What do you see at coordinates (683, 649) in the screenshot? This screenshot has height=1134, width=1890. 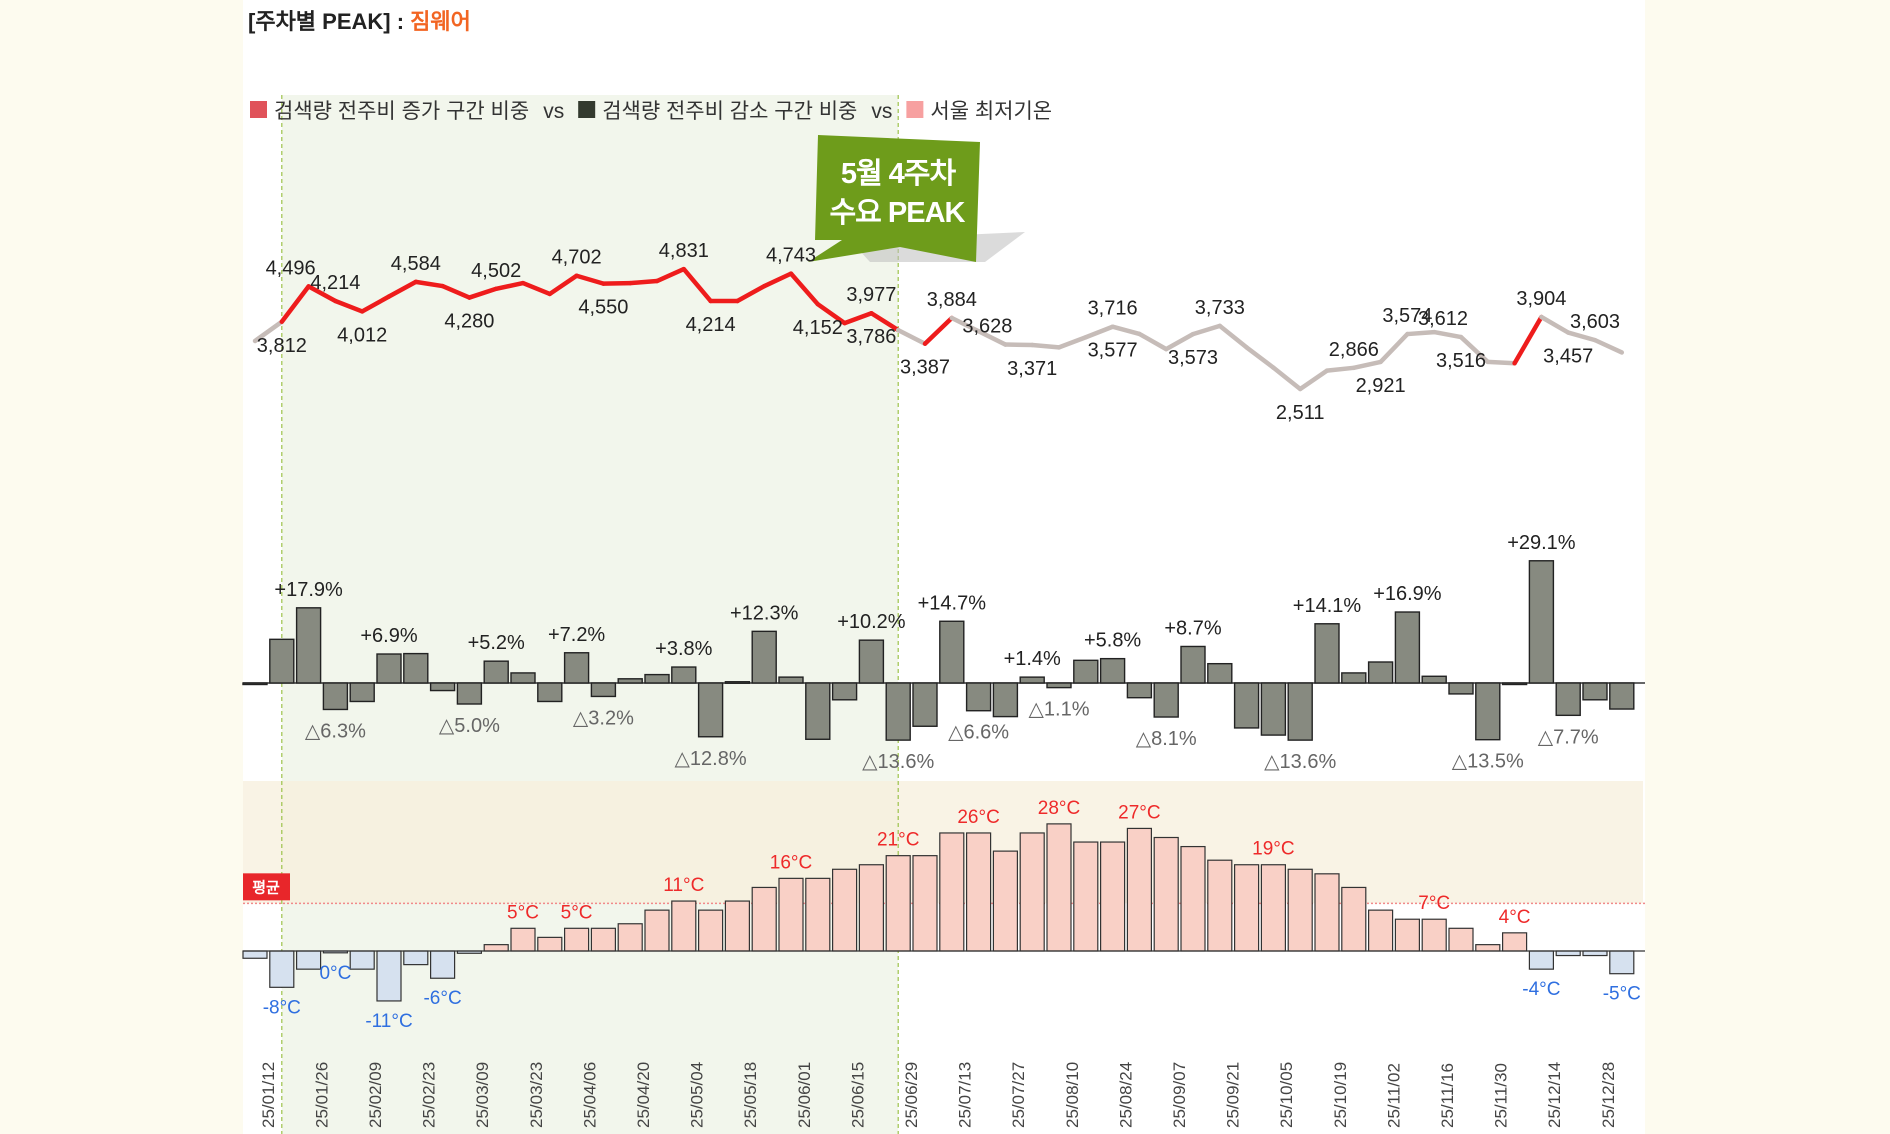 I see `pct-data-label: +3.8%` at bounding box center [683, 649].